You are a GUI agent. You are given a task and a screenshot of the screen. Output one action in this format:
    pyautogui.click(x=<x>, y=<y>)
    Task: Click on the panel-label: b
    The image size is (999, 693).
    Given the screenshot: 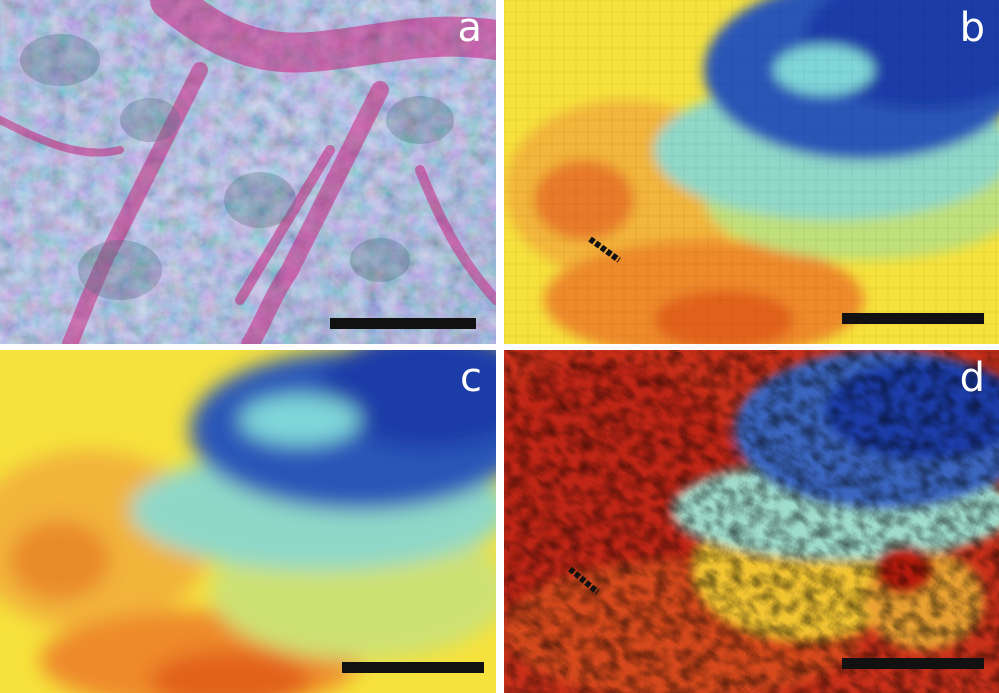 What is the action you would take?
    pyautogui.click(x=972, y=28)
    